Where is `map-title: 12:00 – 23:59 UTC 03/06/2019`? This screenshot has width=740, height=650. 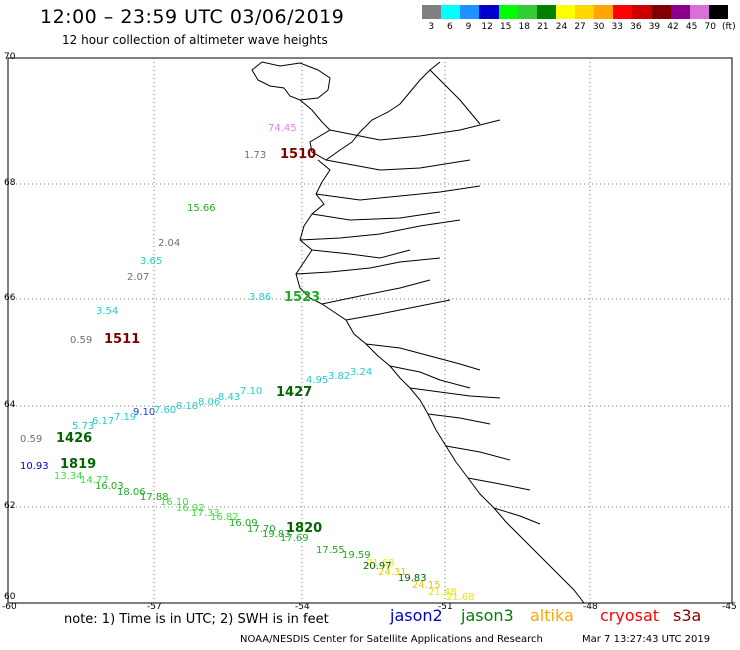
map-title: 12:00 – 23:59 UTC 03/06/2019 is located at coordinates (192, 17).